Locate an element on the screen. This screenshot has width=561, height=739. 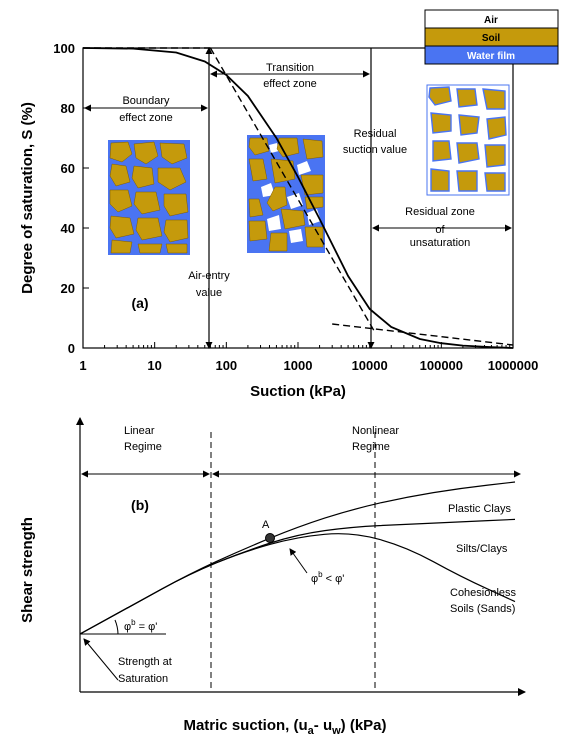
phi-less-text: < φ' is located at coordinates (334, 579).